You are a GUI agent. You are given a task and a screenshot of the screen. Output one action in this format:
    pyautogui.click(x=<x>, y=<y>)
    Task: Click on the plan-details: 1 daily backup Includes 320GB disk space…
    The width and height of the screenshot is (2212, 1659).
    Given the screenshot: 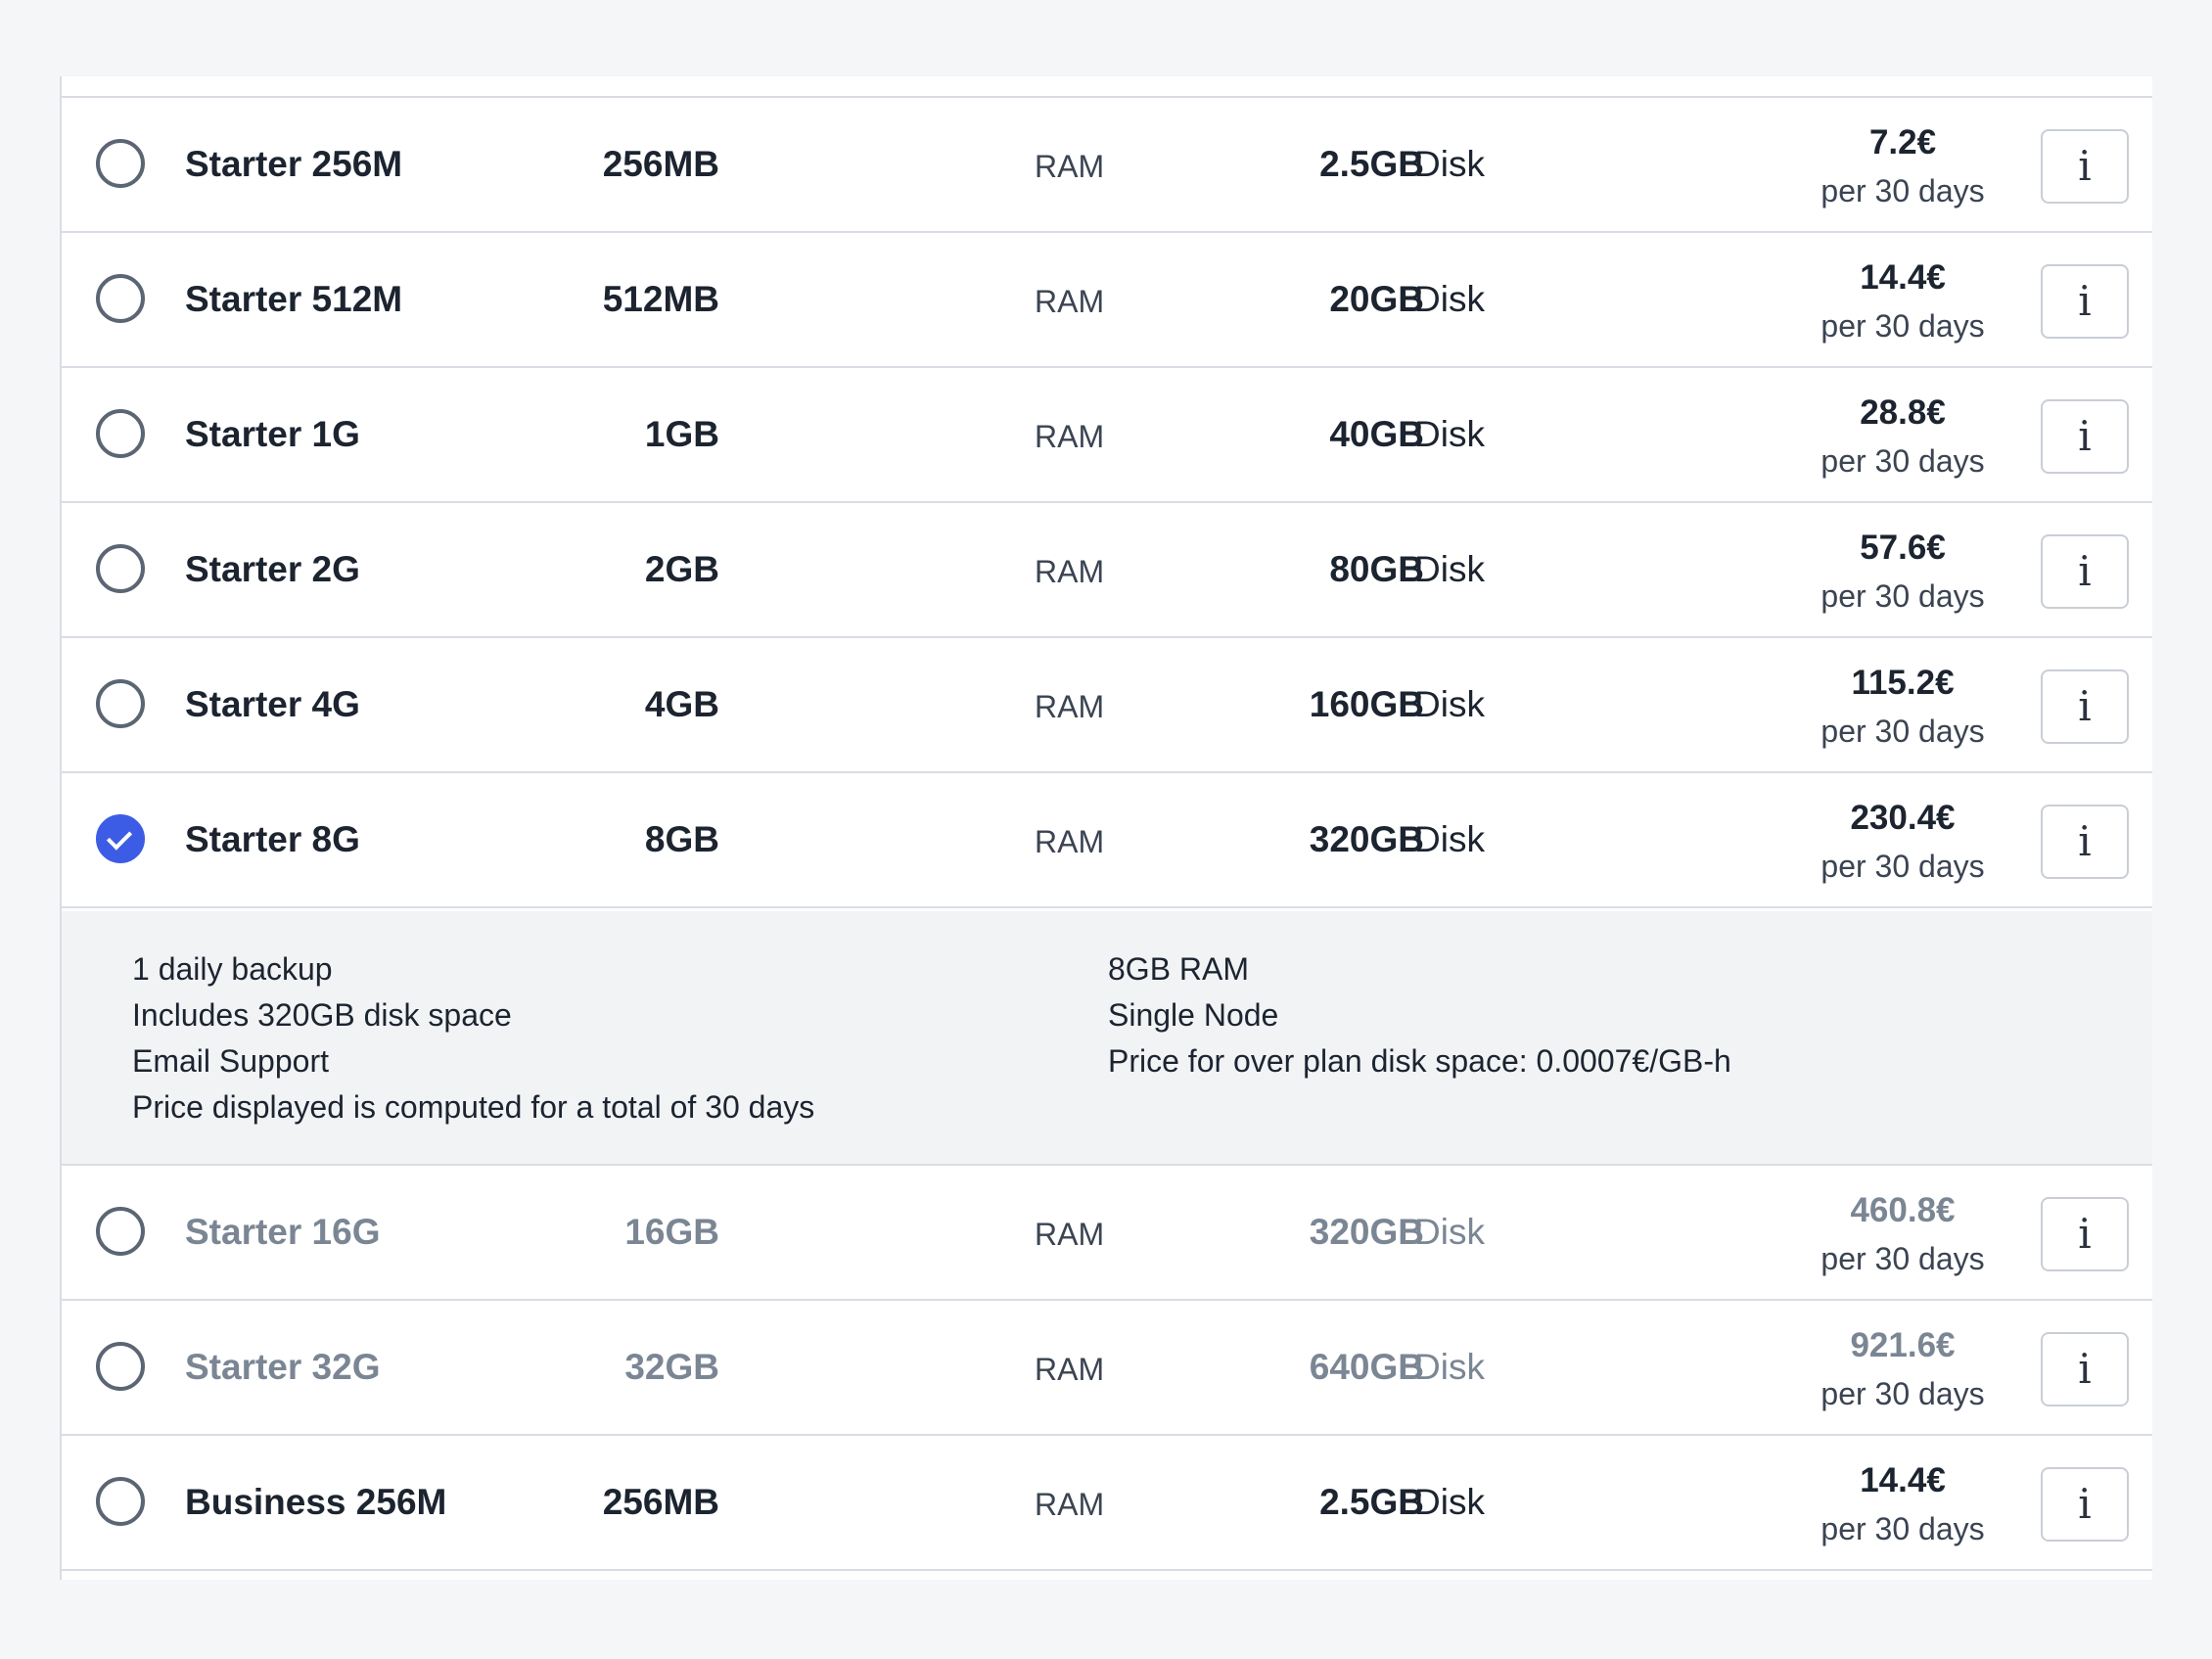 What is the action you would take?
    pyautogui.click(x=1107, y=1038)
    